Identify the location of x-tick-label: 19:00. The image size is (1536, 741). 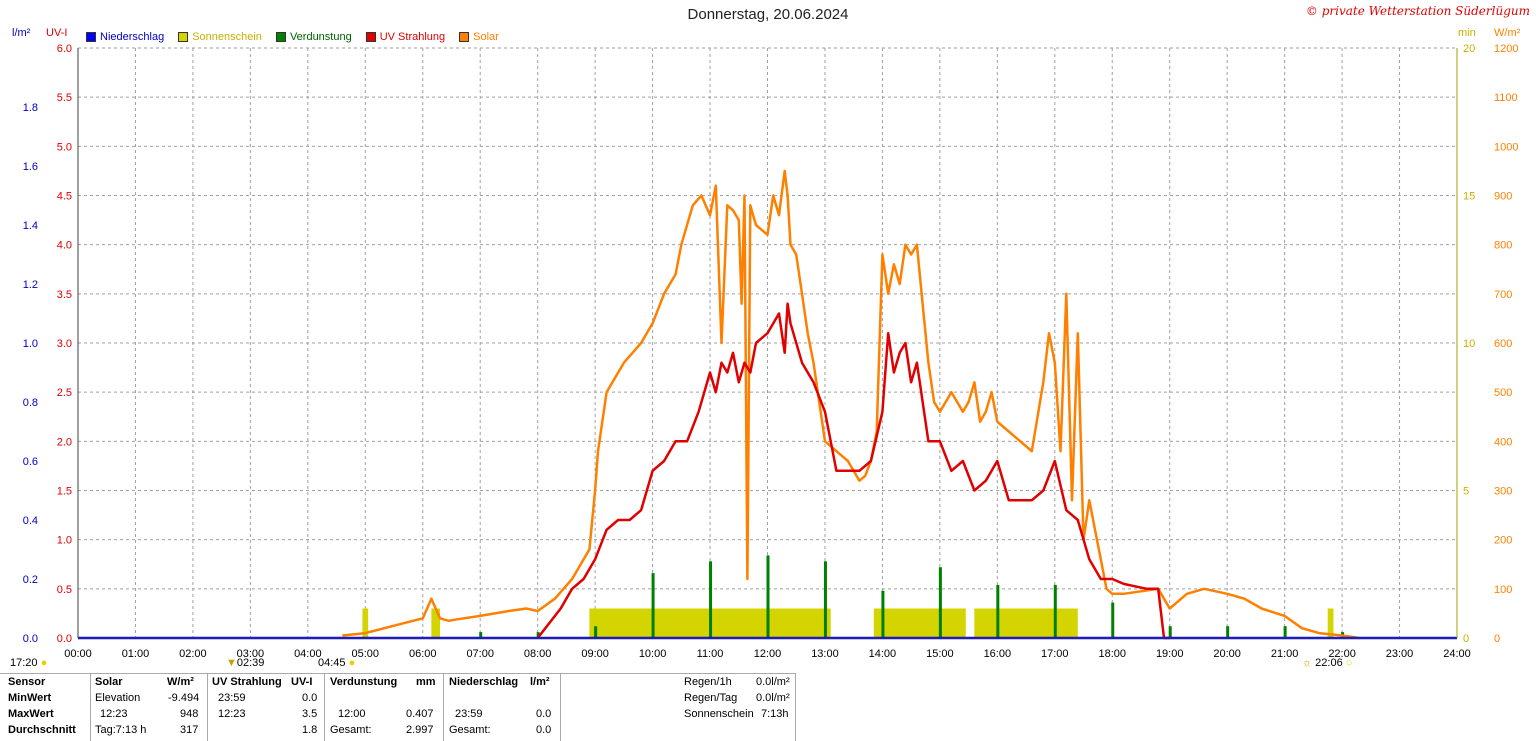
(1170, 654).